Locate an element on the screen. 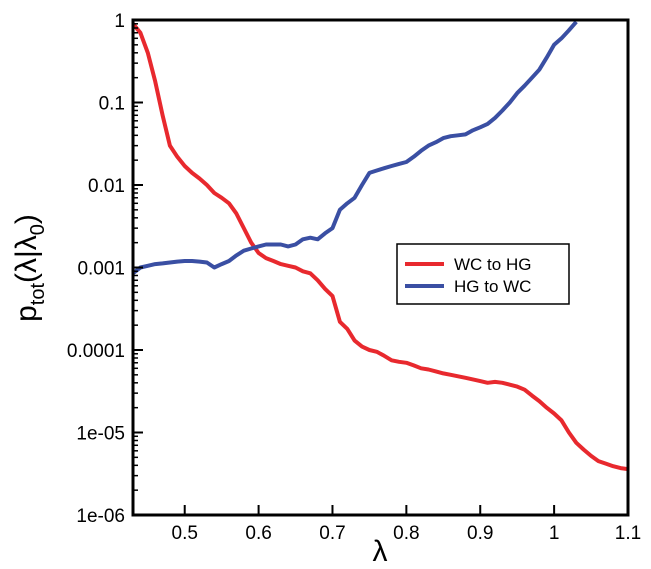 The width and height of the screenshot is (651, 569). legend: WC to HG HG to WC is located at coordinates (483, 274).